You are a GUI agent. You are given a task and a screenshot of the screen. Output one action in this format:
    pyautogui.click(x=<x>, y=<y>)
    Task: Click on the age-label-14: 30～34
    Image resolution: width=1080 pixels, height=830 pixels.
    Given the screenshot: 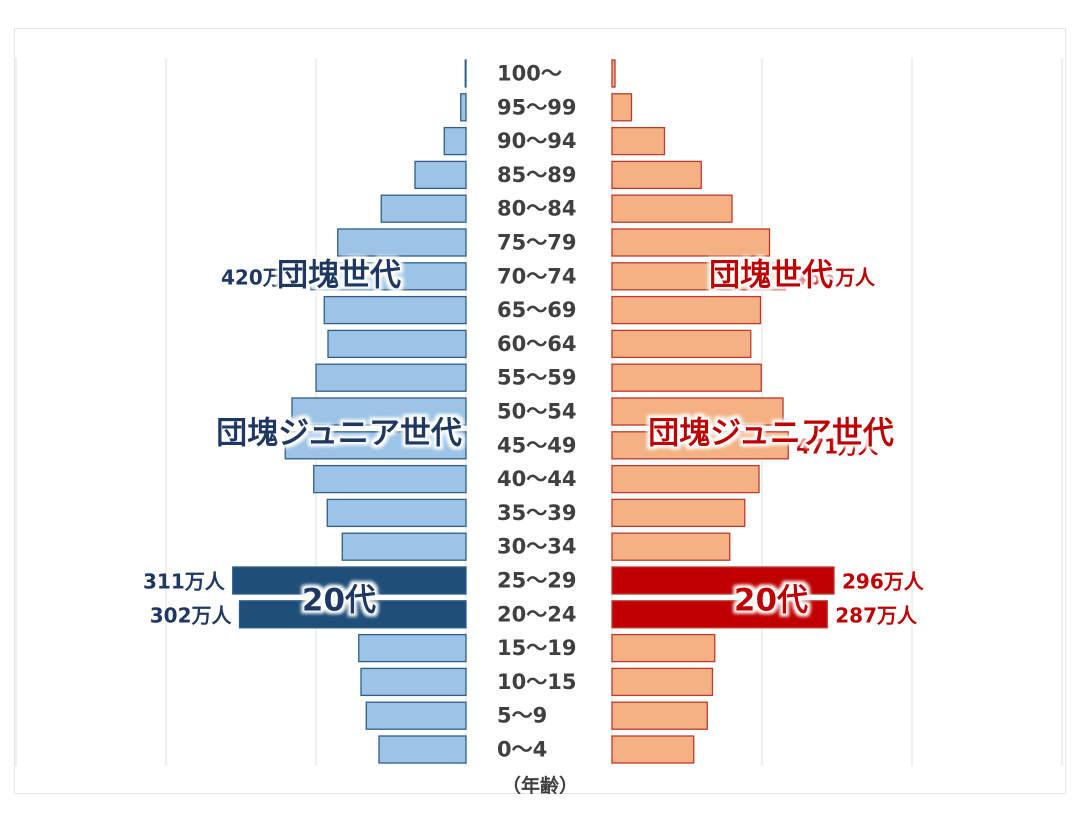 What is the action you would take?
    pyautogui.click(x=536, y=547)
    